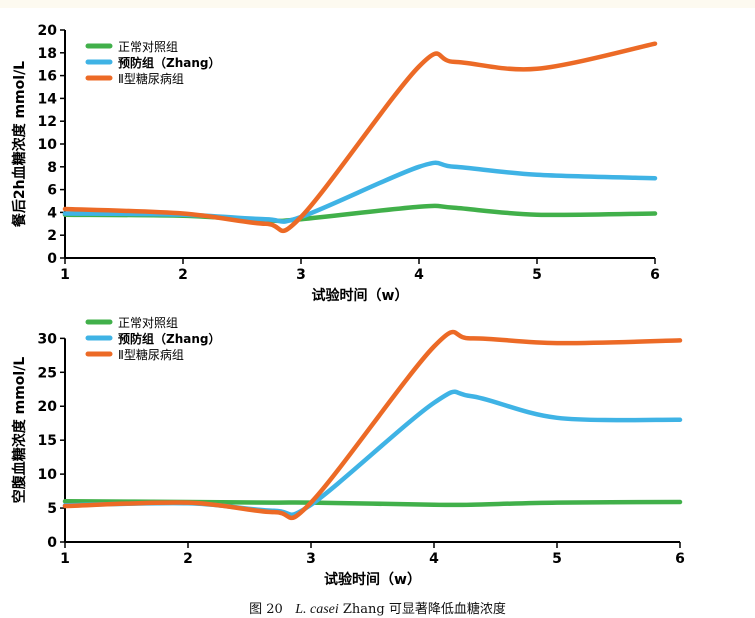  What do you see at coordinates (537, 275) in the screenshot?
I see `postprandial-x-tick-label: 5` at bounding box center [537, 275].